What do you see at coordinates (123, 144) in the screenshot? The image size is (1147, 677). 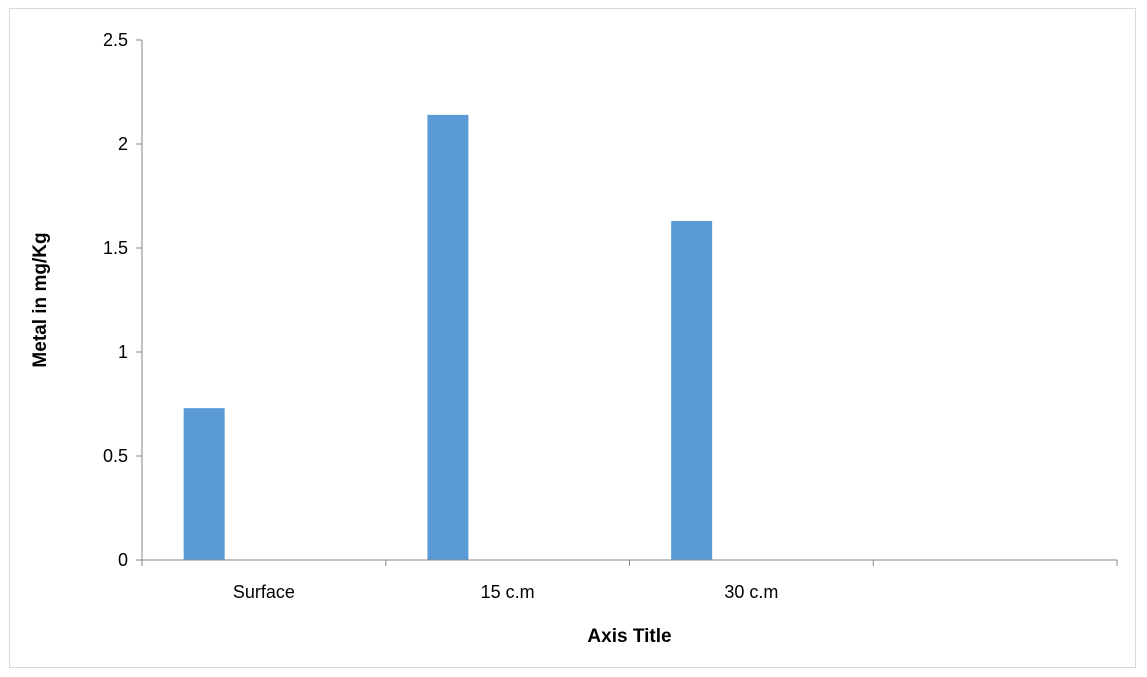 I see `y-tick-label: 2` at bounding box center [123, 144].